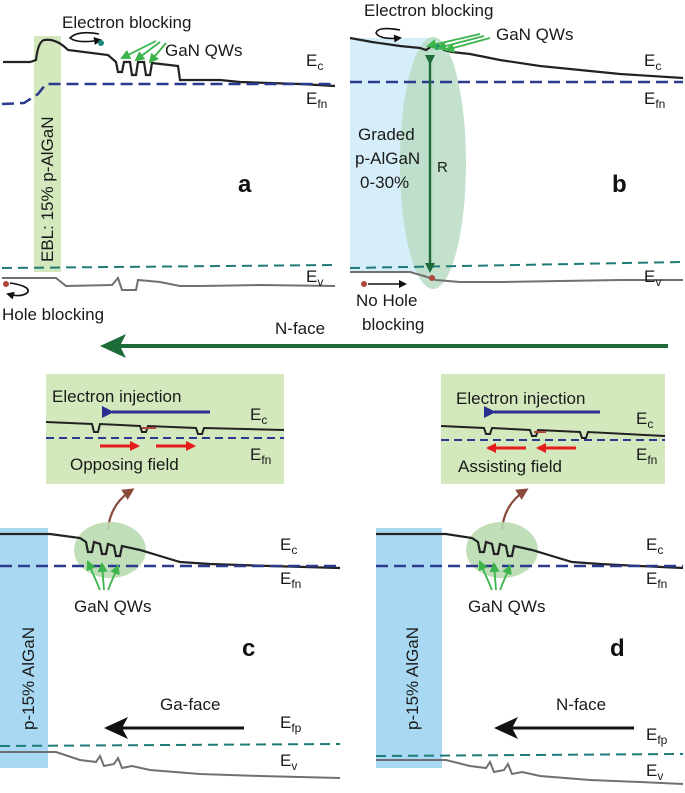 The image size is (685, 793). Describe the element at coordinates (388, 35) in the screenshot. I see `electron-reflect-arrow-b` at that location.